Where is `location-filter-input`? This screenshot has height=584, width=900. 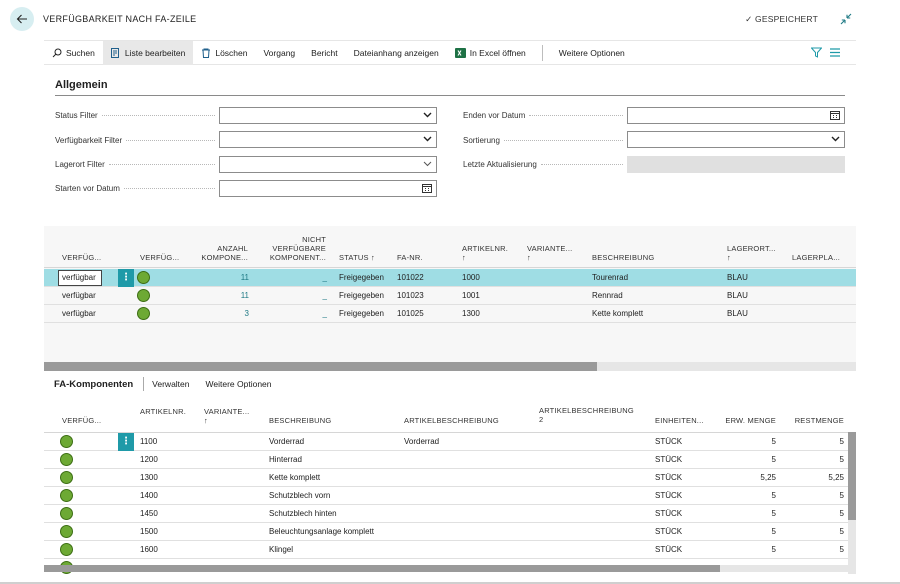
location-filter-input is located at coordinates (328, 164).